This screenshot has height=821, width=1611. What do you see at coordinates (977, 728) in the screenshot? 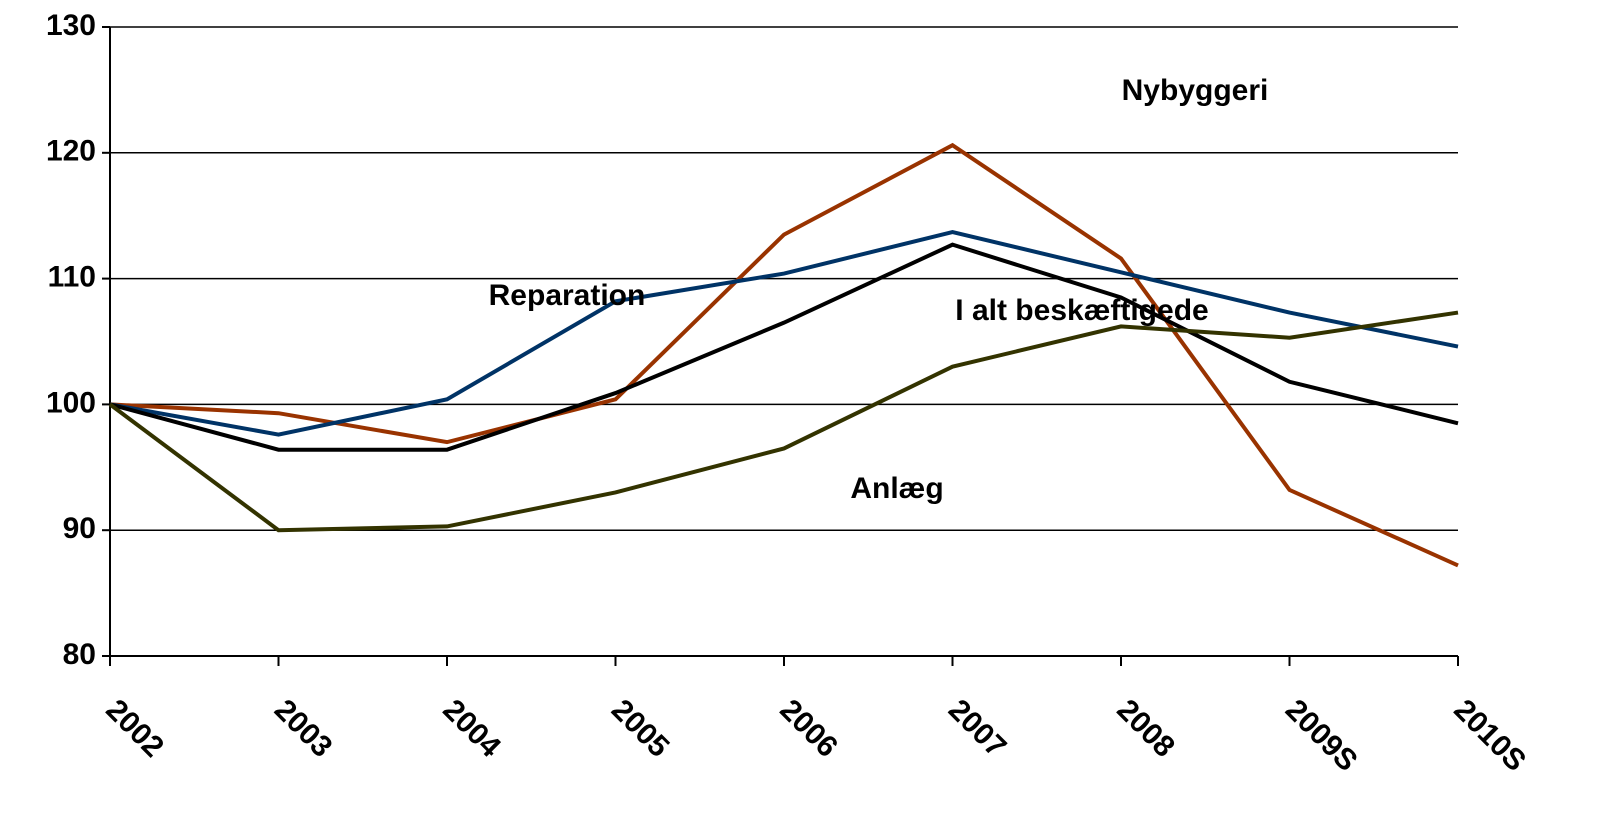
I see `x-tick-label: 2007` at bounding box center [977, 728].